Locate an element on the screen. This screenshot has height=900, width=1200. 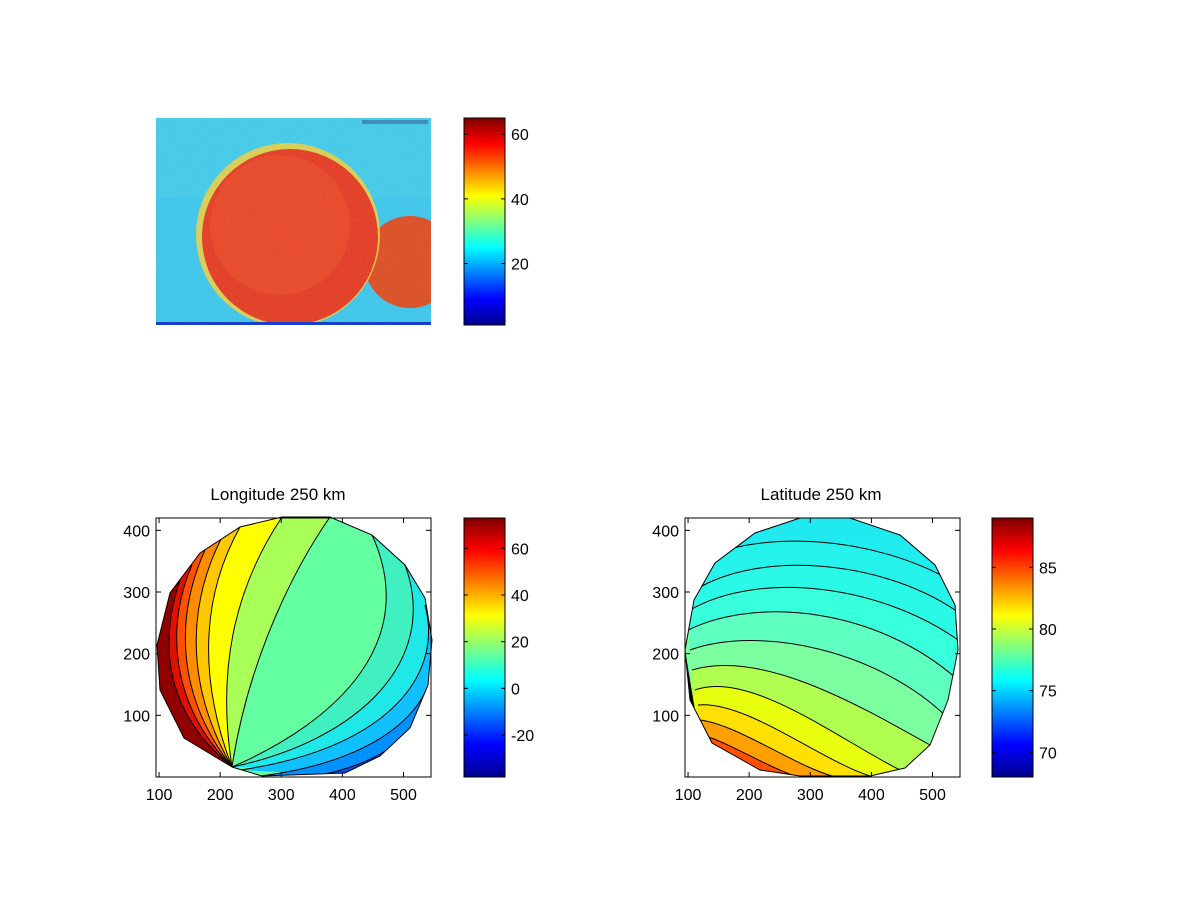
latitude-xtick-label: 500 is located at coordinates (932, 795).